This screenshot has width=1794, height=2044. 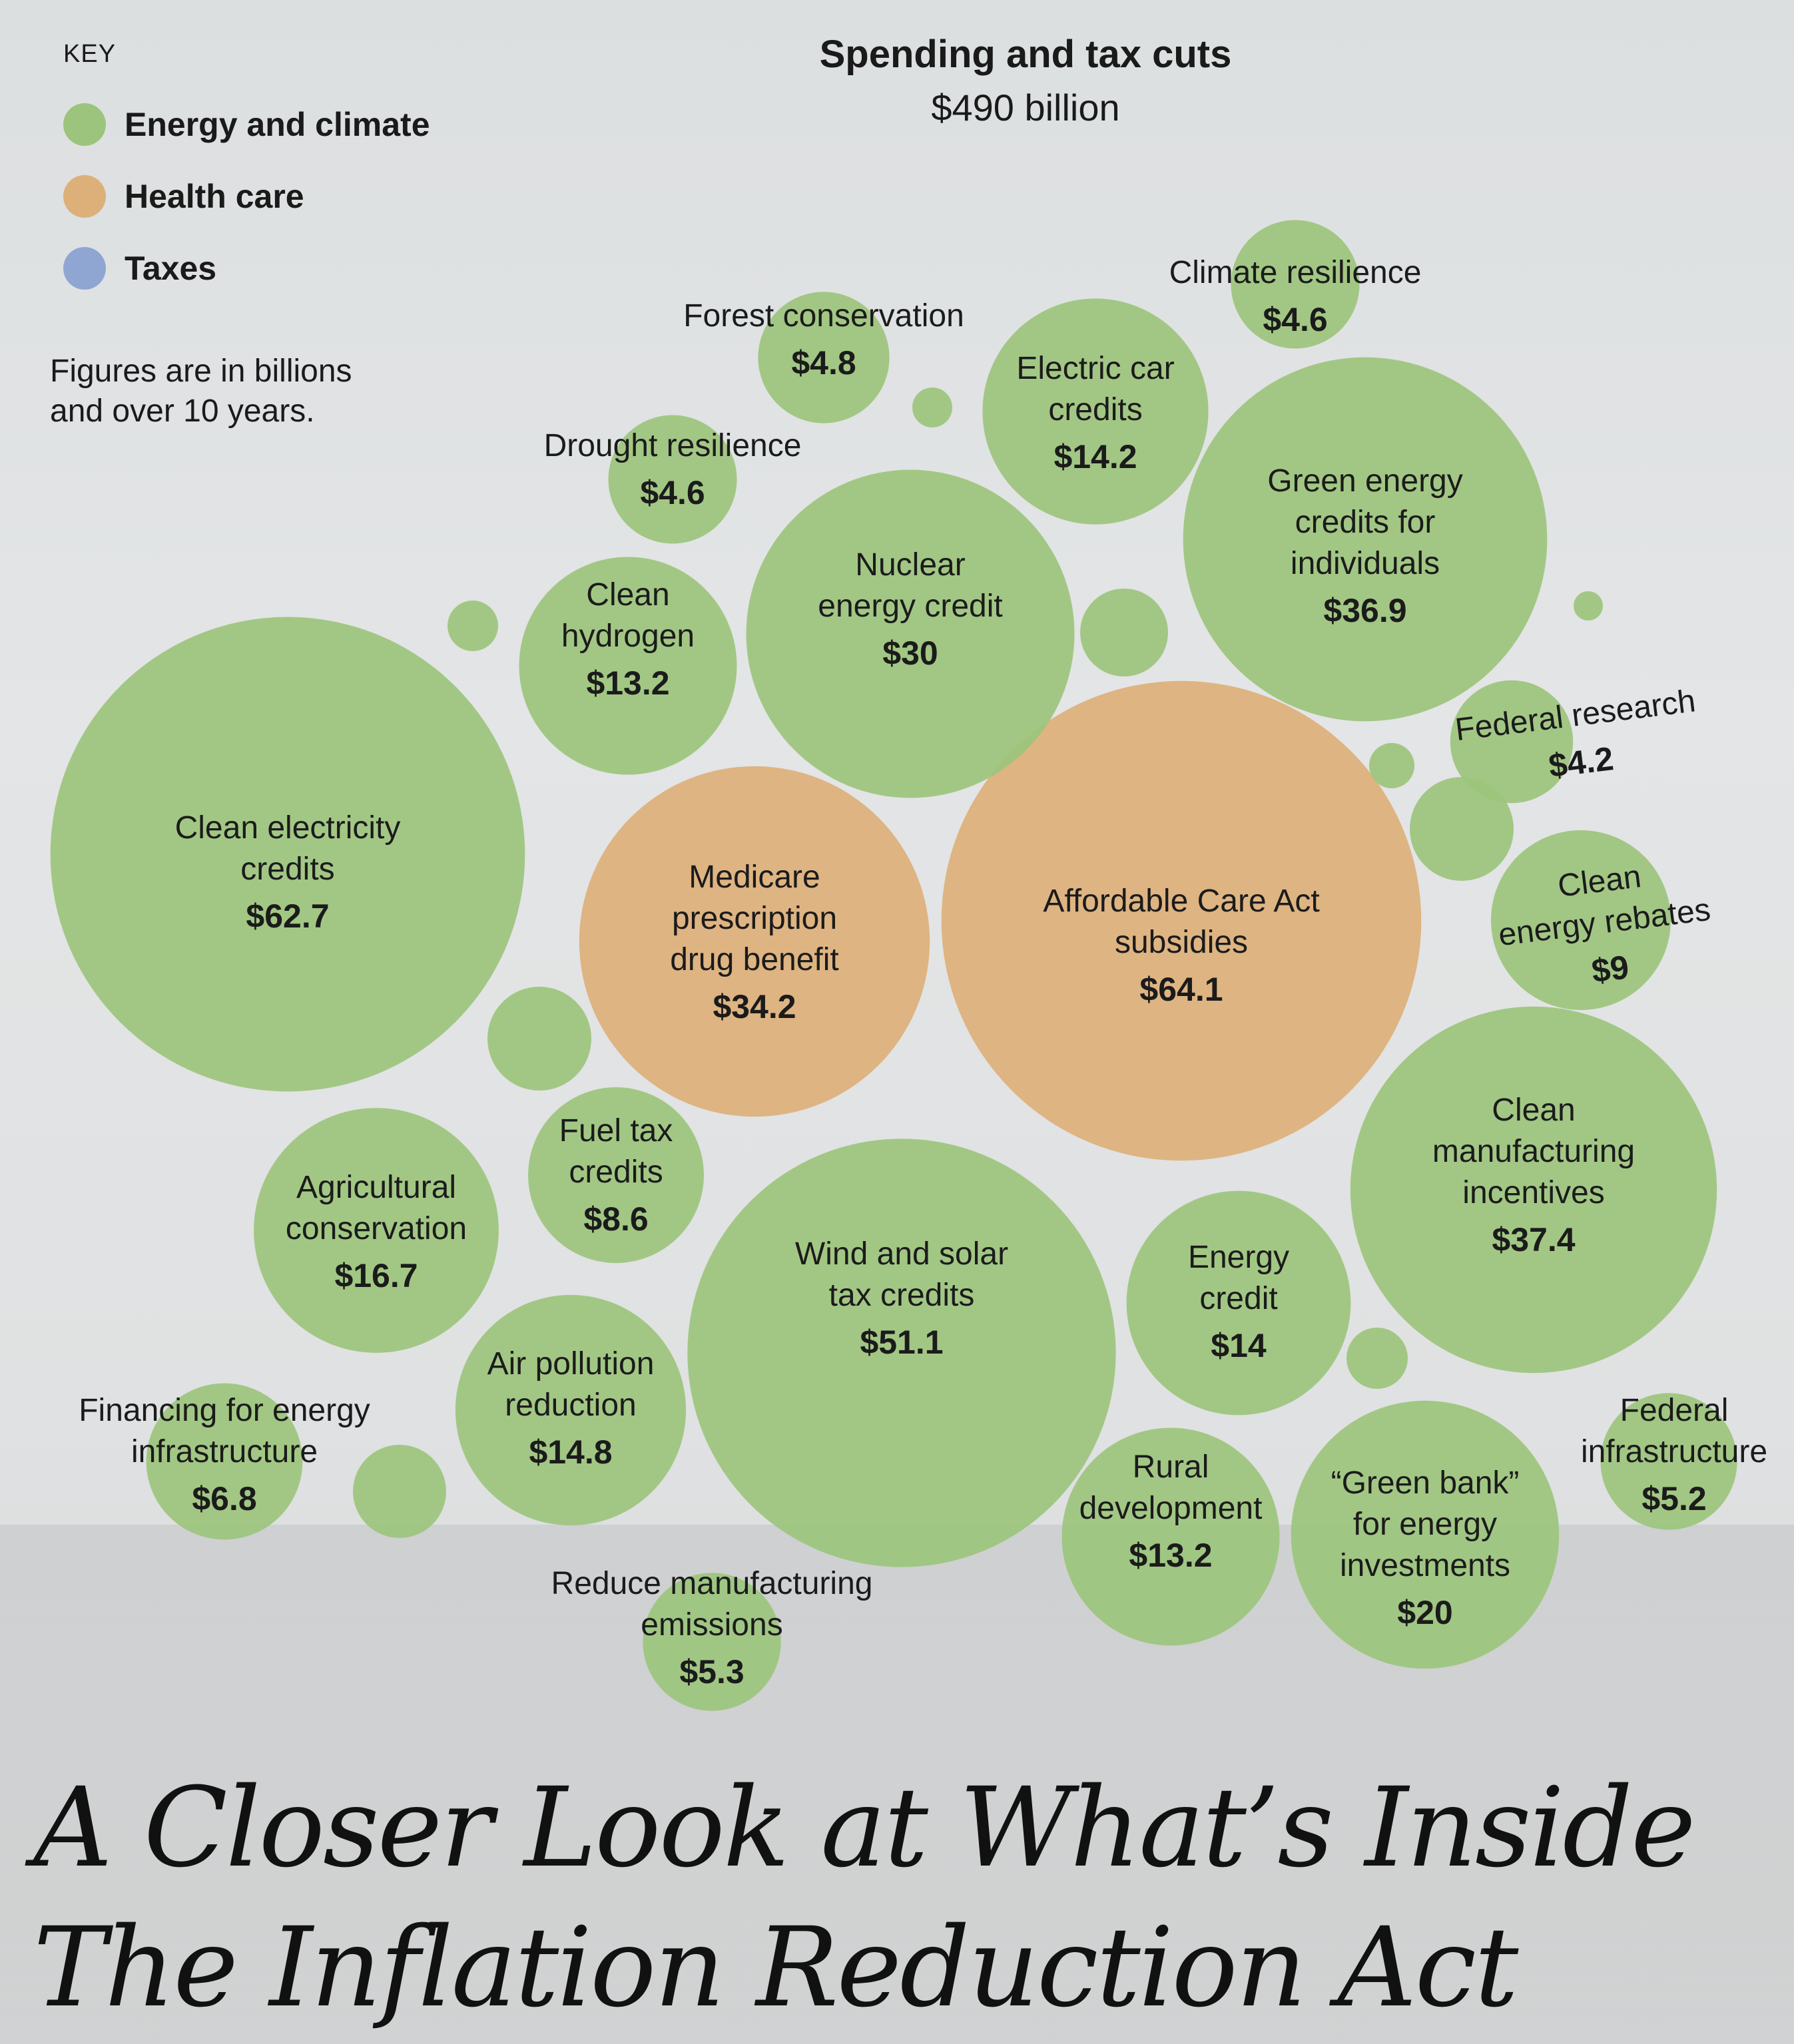 I want to click on bubble-name: Climate resilience, so click(x=1296, y=272).